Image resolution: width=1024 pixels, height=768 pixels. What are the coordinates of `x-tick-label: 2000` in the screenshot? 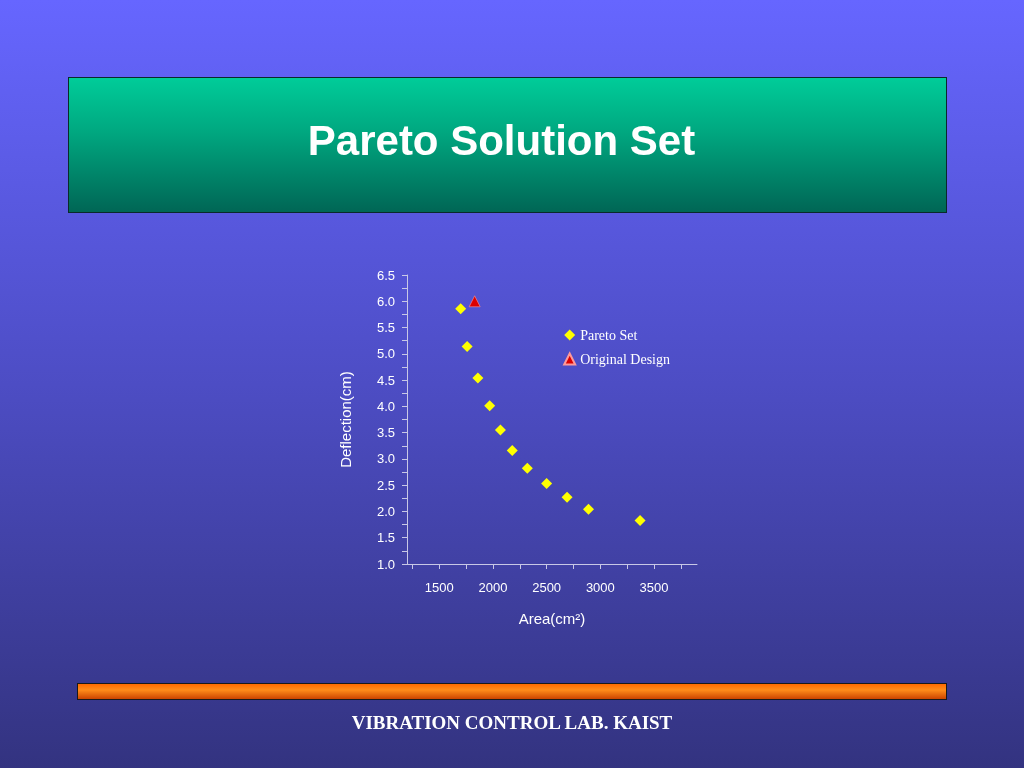 It's located at (493, 587).